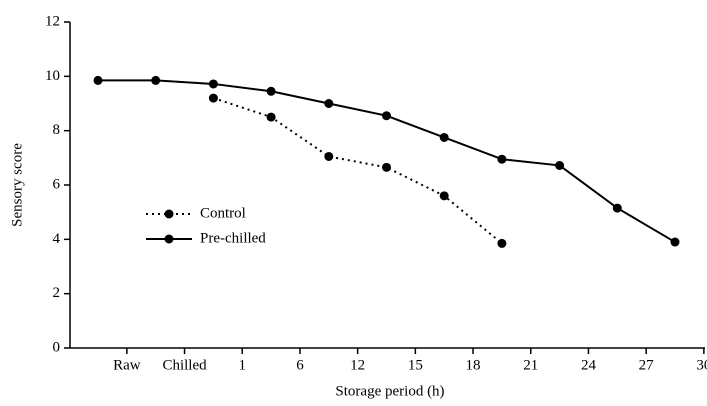 The image size is (707, 406). What do you see at coordinates (647, 365) in the screenshot?
I see `x-tick-label: 27` at bounding box center [647, 365].